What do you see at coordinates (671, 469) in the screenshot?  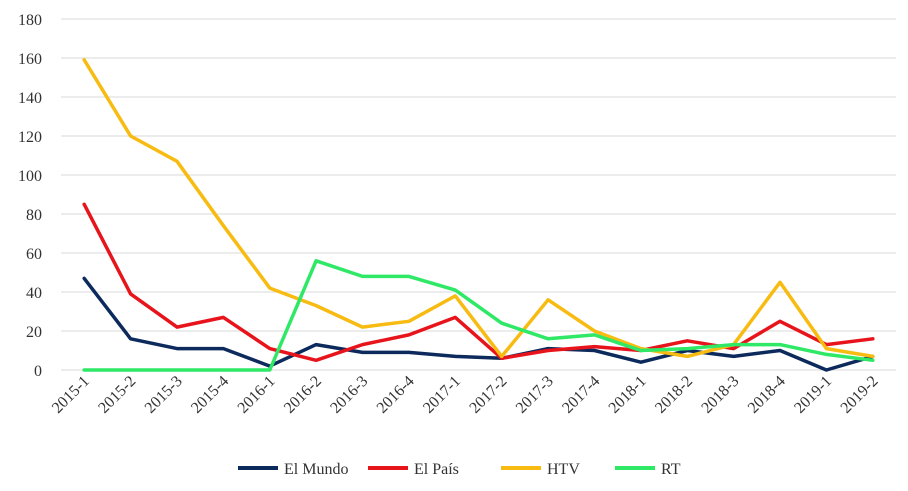 I see `legend-label-rt: RT` at bounding box center [671, 469].